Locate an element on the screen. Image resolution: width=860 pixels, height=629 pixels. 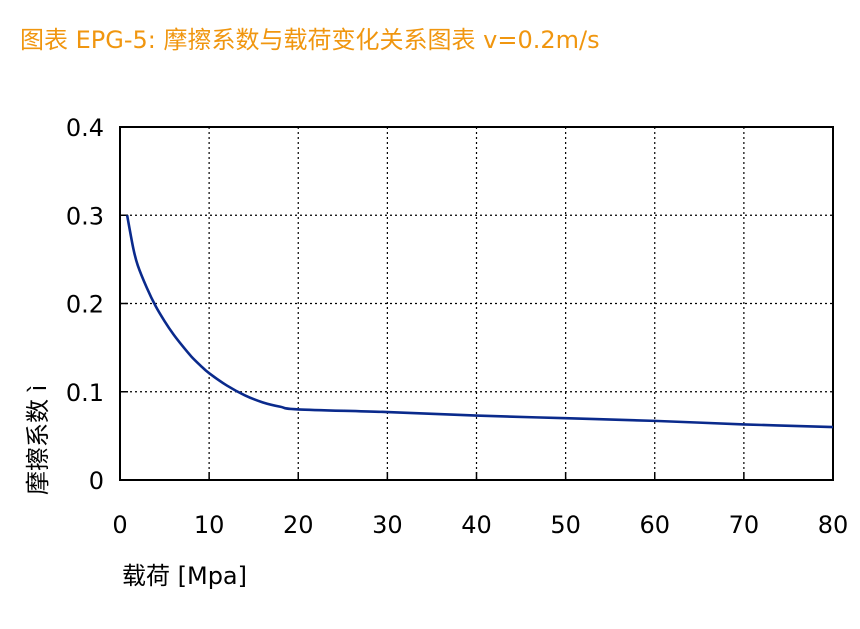
y-tick-label: 0.1 is located at coordinates (85, 393).